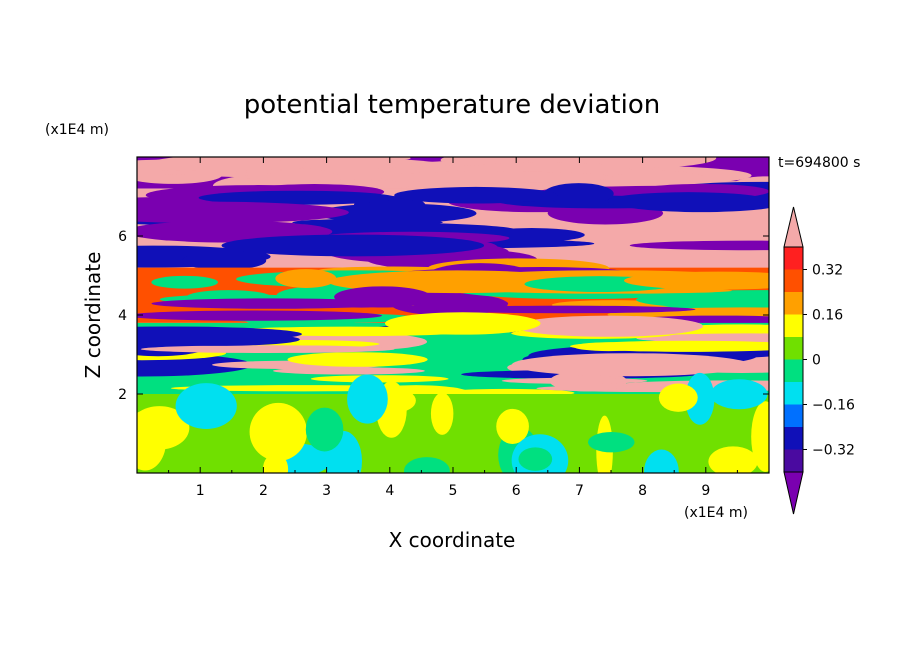 This screenshot has width=904, height=654. I want to click on colorbar-tick-label: 0, so click(816, 361).